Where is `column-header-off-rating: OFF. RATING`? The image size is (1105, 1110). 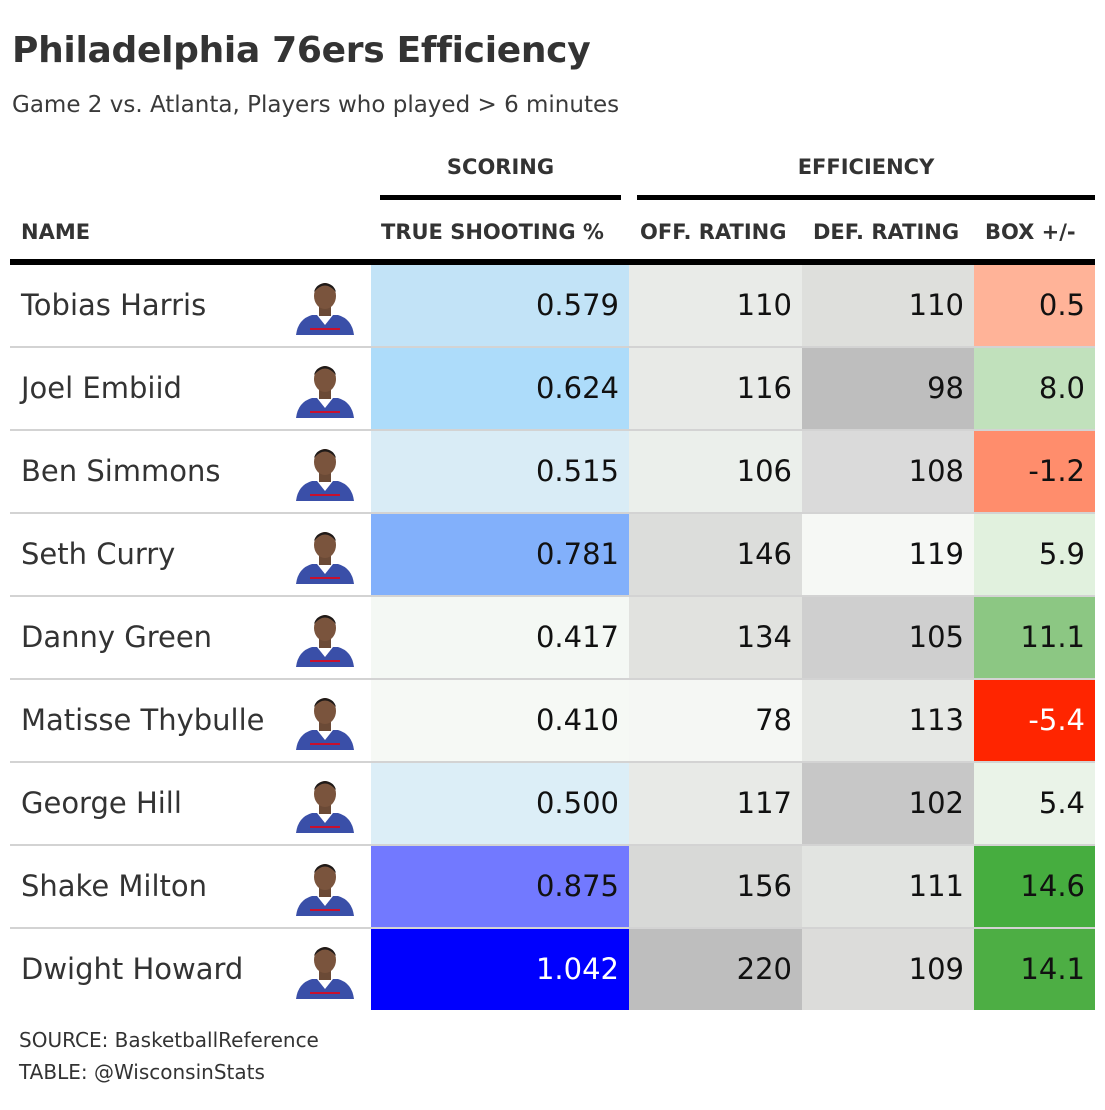 column-header-off-rating: OFF. RATING is located at coordinates (713, 232).